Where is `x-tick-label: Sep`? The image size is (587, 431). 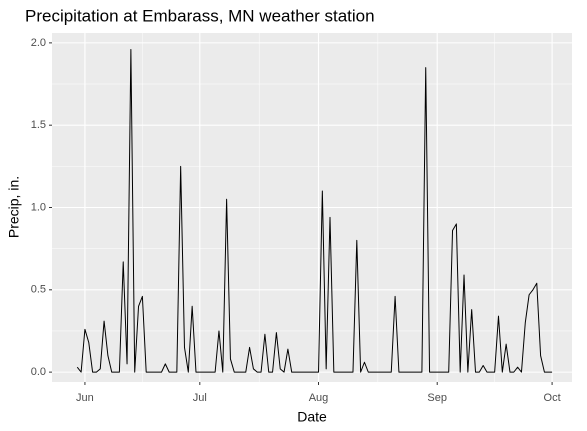
x-tick-label: Sep is located at coordinates (437, 398).